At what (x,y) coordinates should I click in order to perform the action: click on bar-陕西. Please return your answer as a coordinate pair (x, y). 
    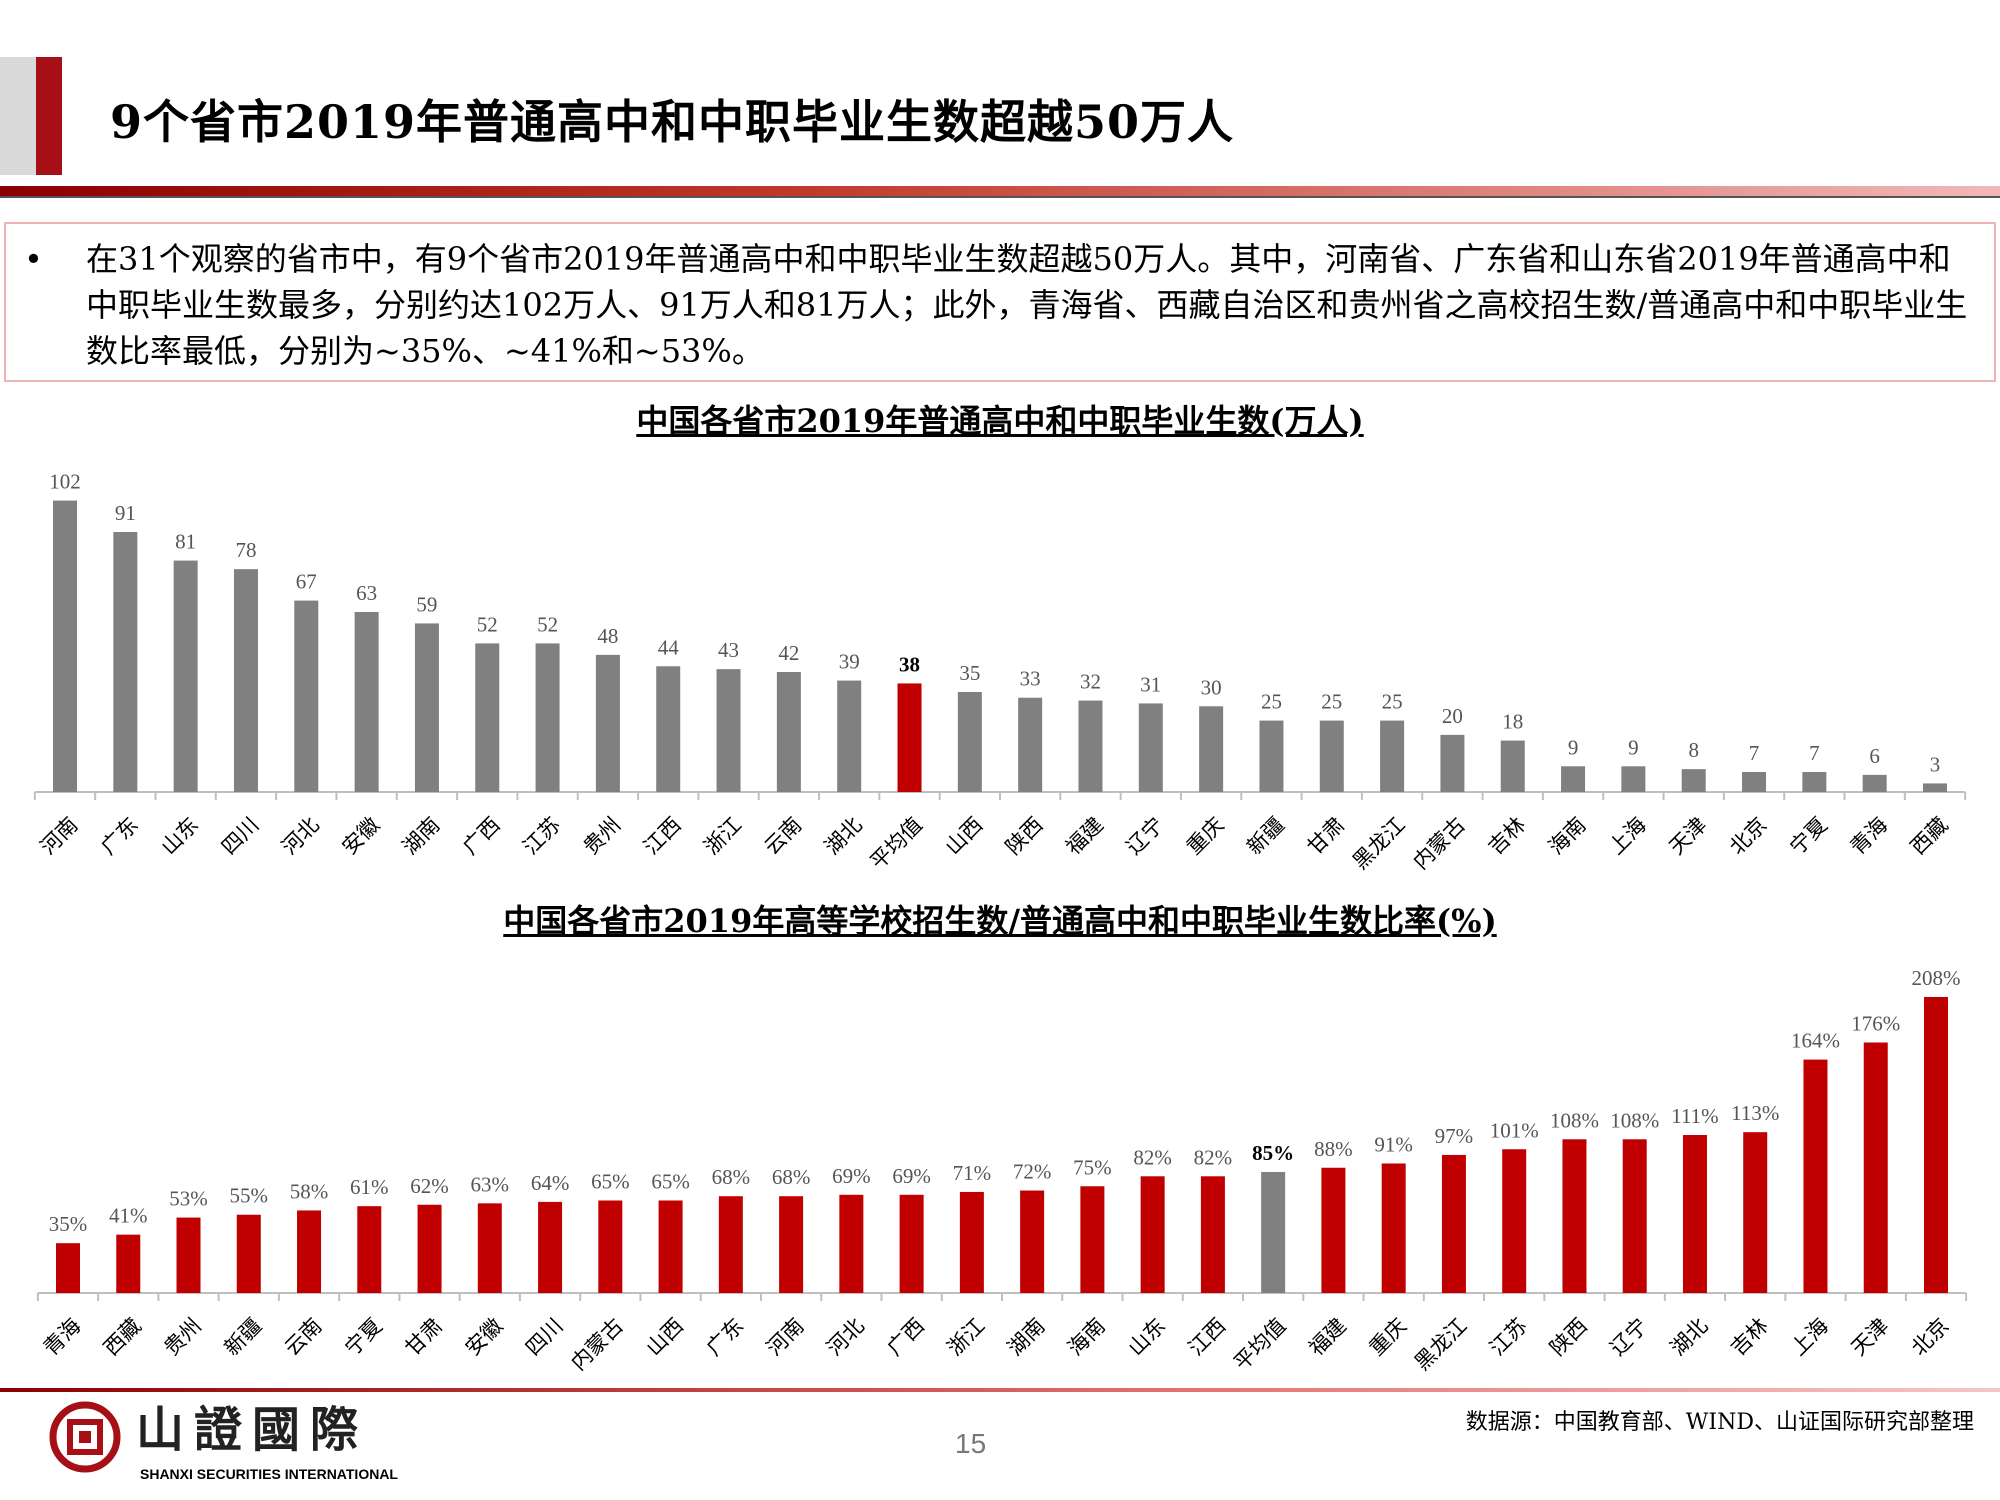
    Looking at the image, I should click on (1574, 1216).